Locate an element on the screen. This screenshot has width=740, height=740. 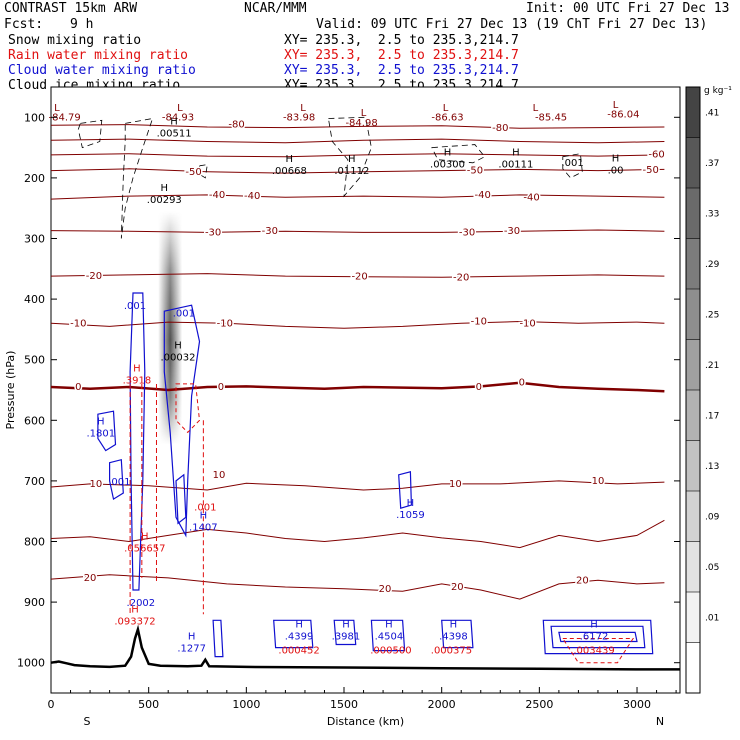
high-value-11: .3918 is located at coordinates (137, 381).